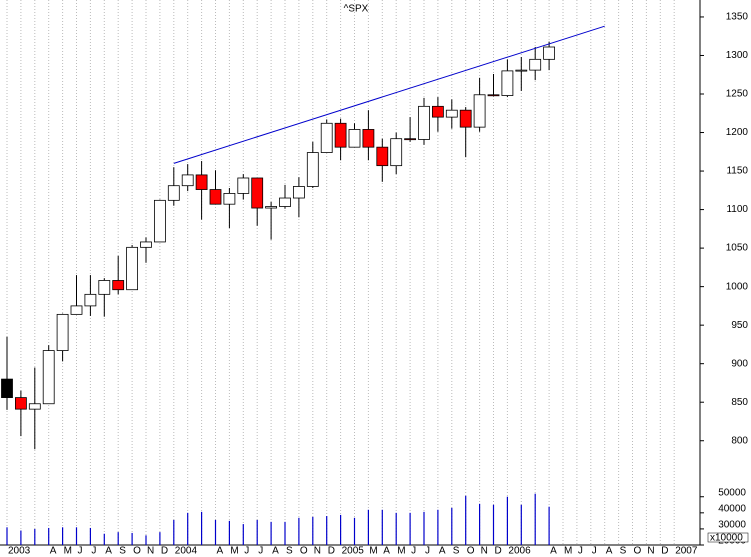 The height and width of the screenshot is (557, 751). What do you see at coordinates (737, 171) in the screenshot?
I see `y-tick-label: 1150` at bounding box center [737, 171].